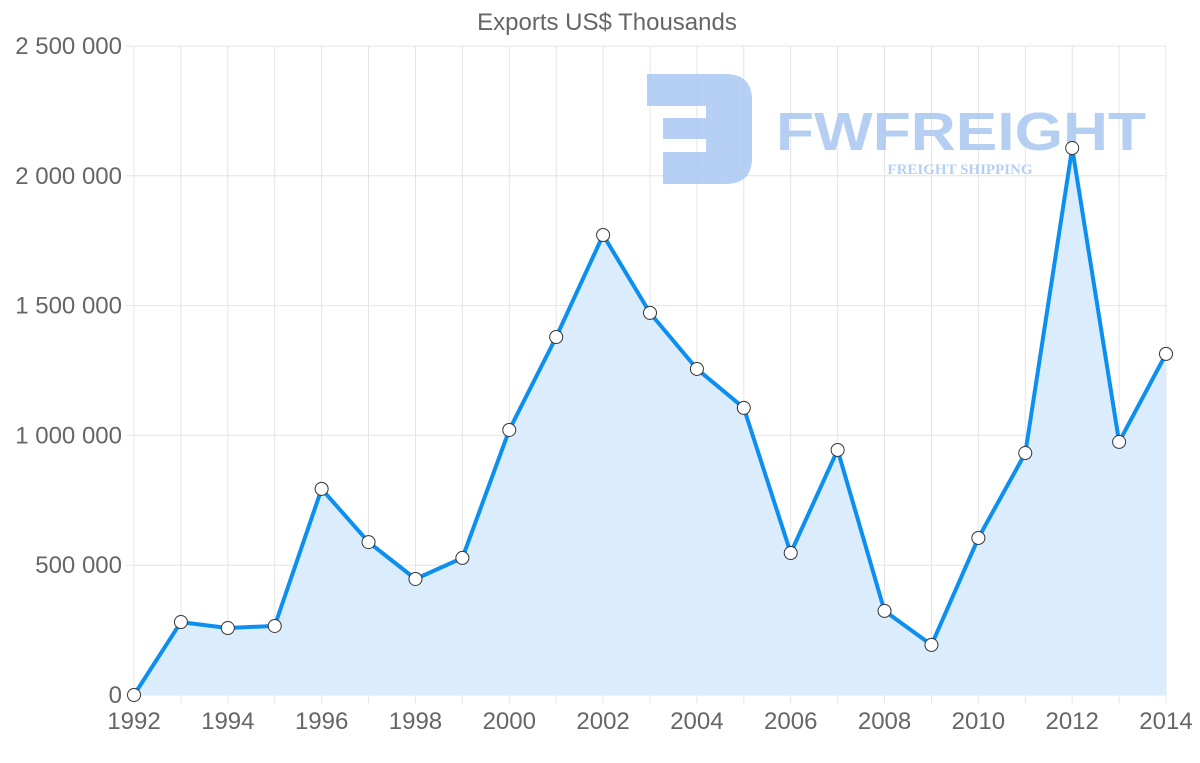  I want to click on x-tick-label: 2002, so click(602, 721).